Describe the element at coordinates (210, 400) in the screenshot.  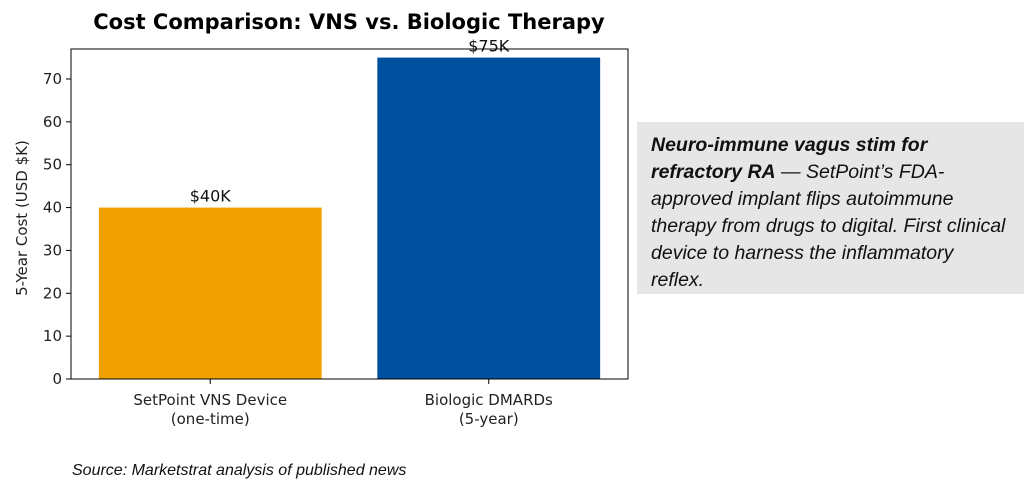
I see `x-tick-label: SetPoint VNS Device` at that location.